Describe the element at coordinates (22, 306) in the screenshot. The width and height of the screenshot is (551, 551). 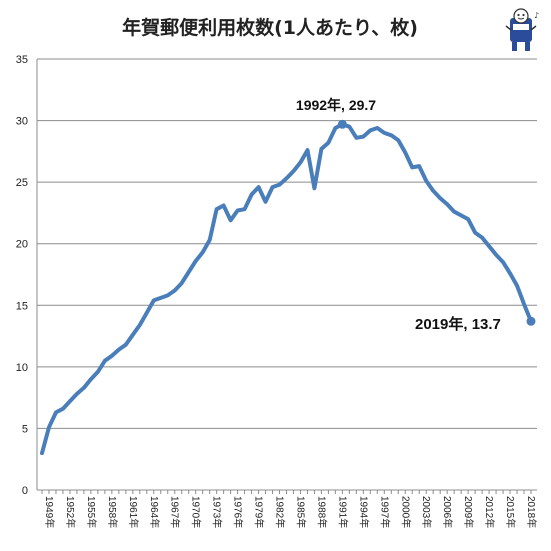
I see `y-tick-label: 15` at that location.